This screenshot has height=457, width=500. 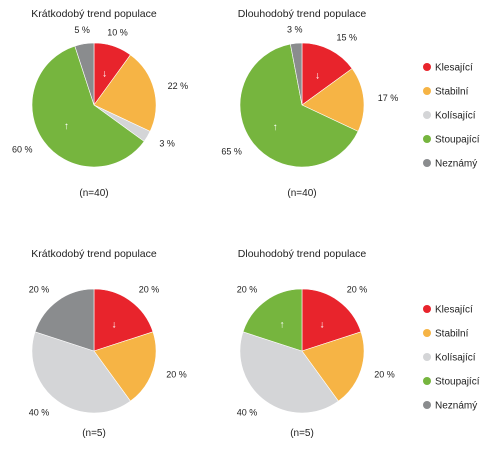 What do you see at coordinates (94, 254) in the screenshot?
I see `chart-3-title: Krátkodobý trend populace` at bounding box center [94, 254].